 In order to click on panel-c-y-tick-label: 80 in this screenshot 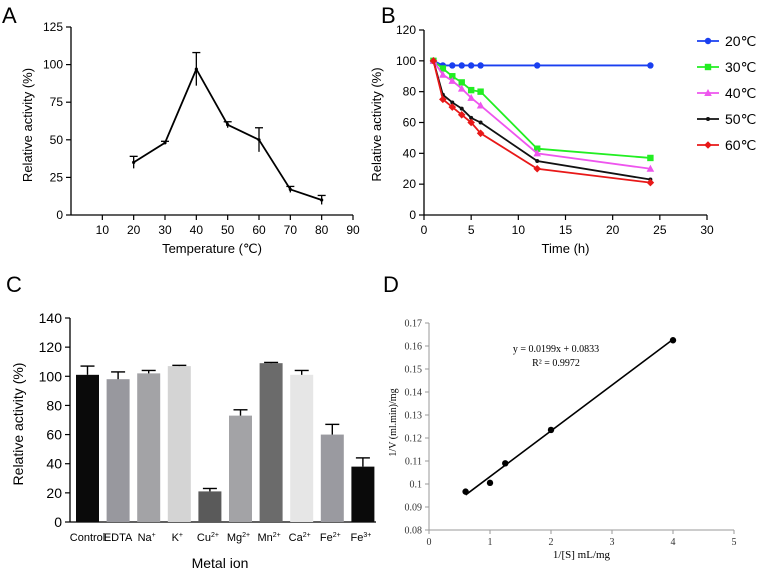, I will do `click(54, 405)`.